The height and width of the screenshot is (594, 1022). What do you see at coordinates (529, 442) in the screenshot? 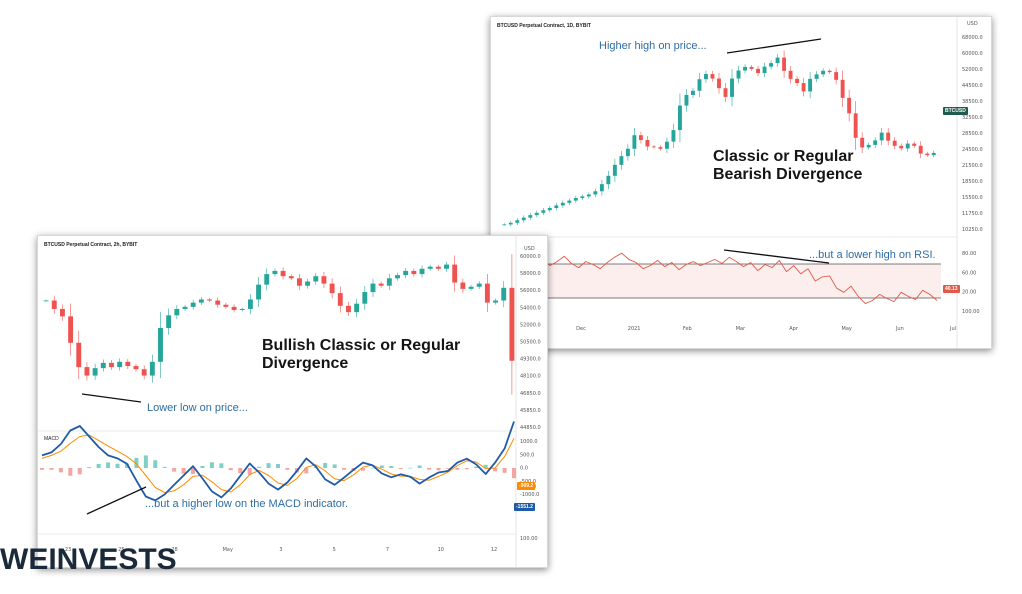
I see `macd-axis-tick-label: 1000.0` at bounding box center [529, 442].